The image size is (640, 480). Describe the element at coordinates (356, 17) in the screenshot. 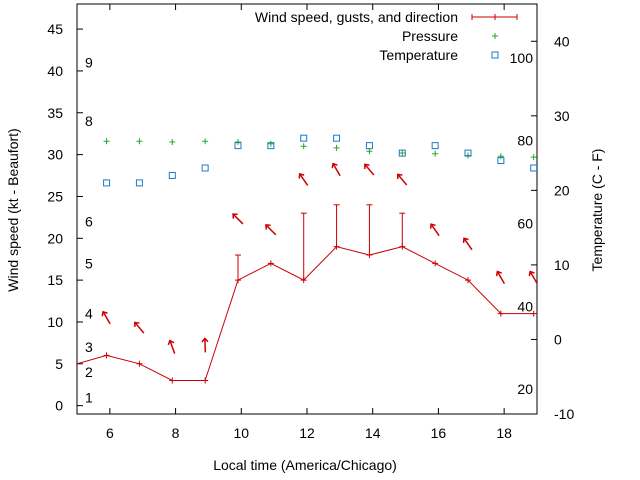

I see `legend-label: Wind speed, gusts, and direction` at that location.